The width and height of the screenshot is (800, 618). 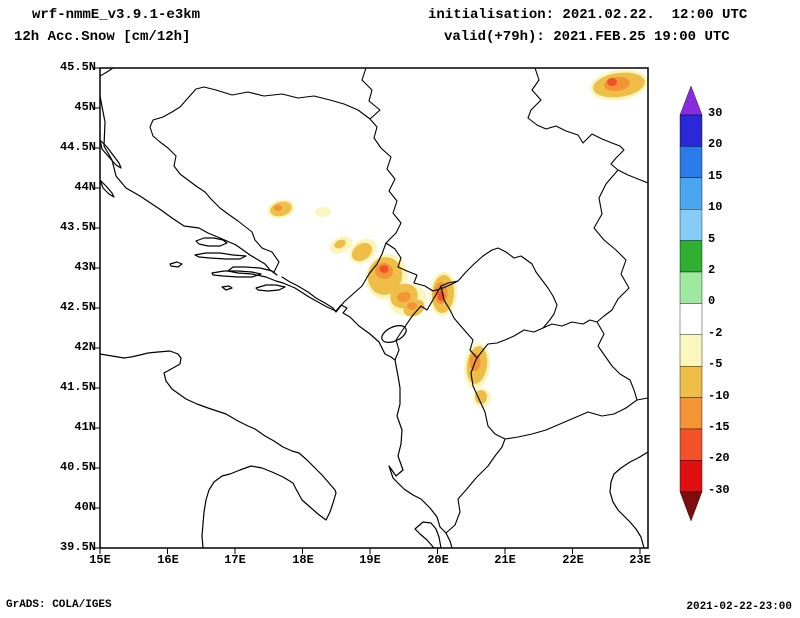 What do you see at coordinates (85, 347) in the screenshot?
I see `lat-label: 42N` at bounding box center [85, 347].